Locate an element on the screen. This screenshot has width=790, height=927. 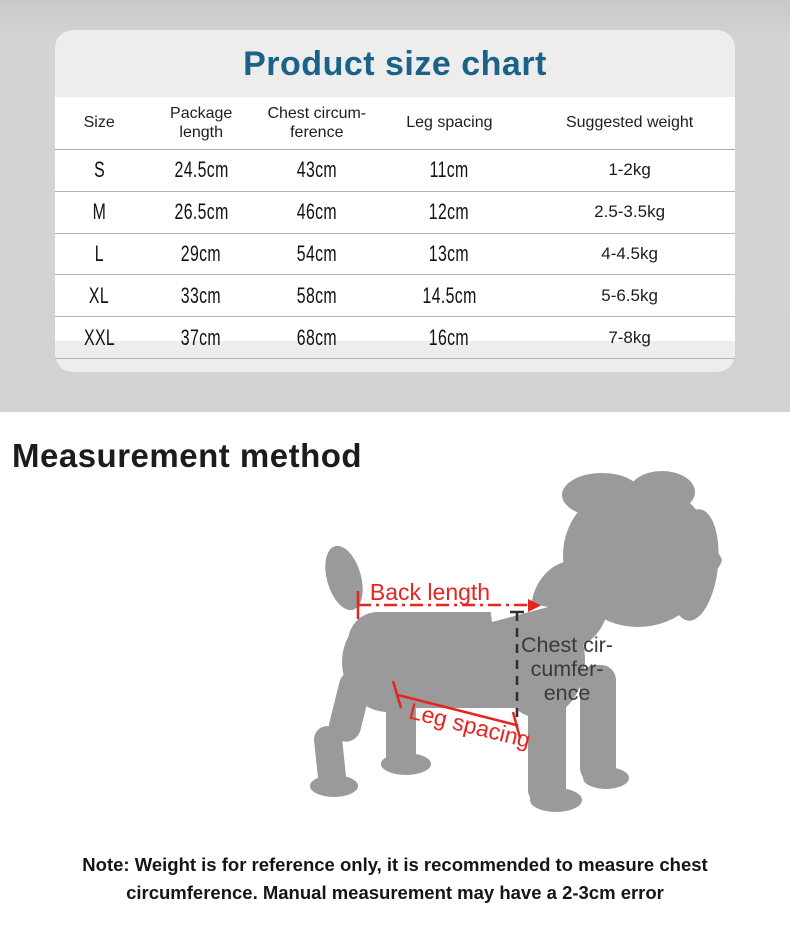
back-length-label: Back length is located at coordinates (430, 592).